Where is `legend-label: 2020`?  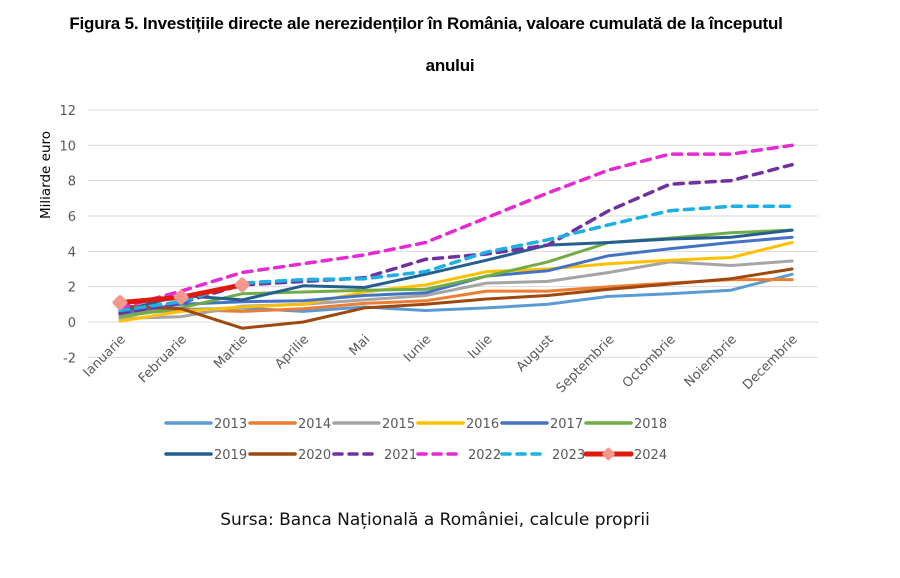 legend-label: 2020 is located at coordinates (314, 455).